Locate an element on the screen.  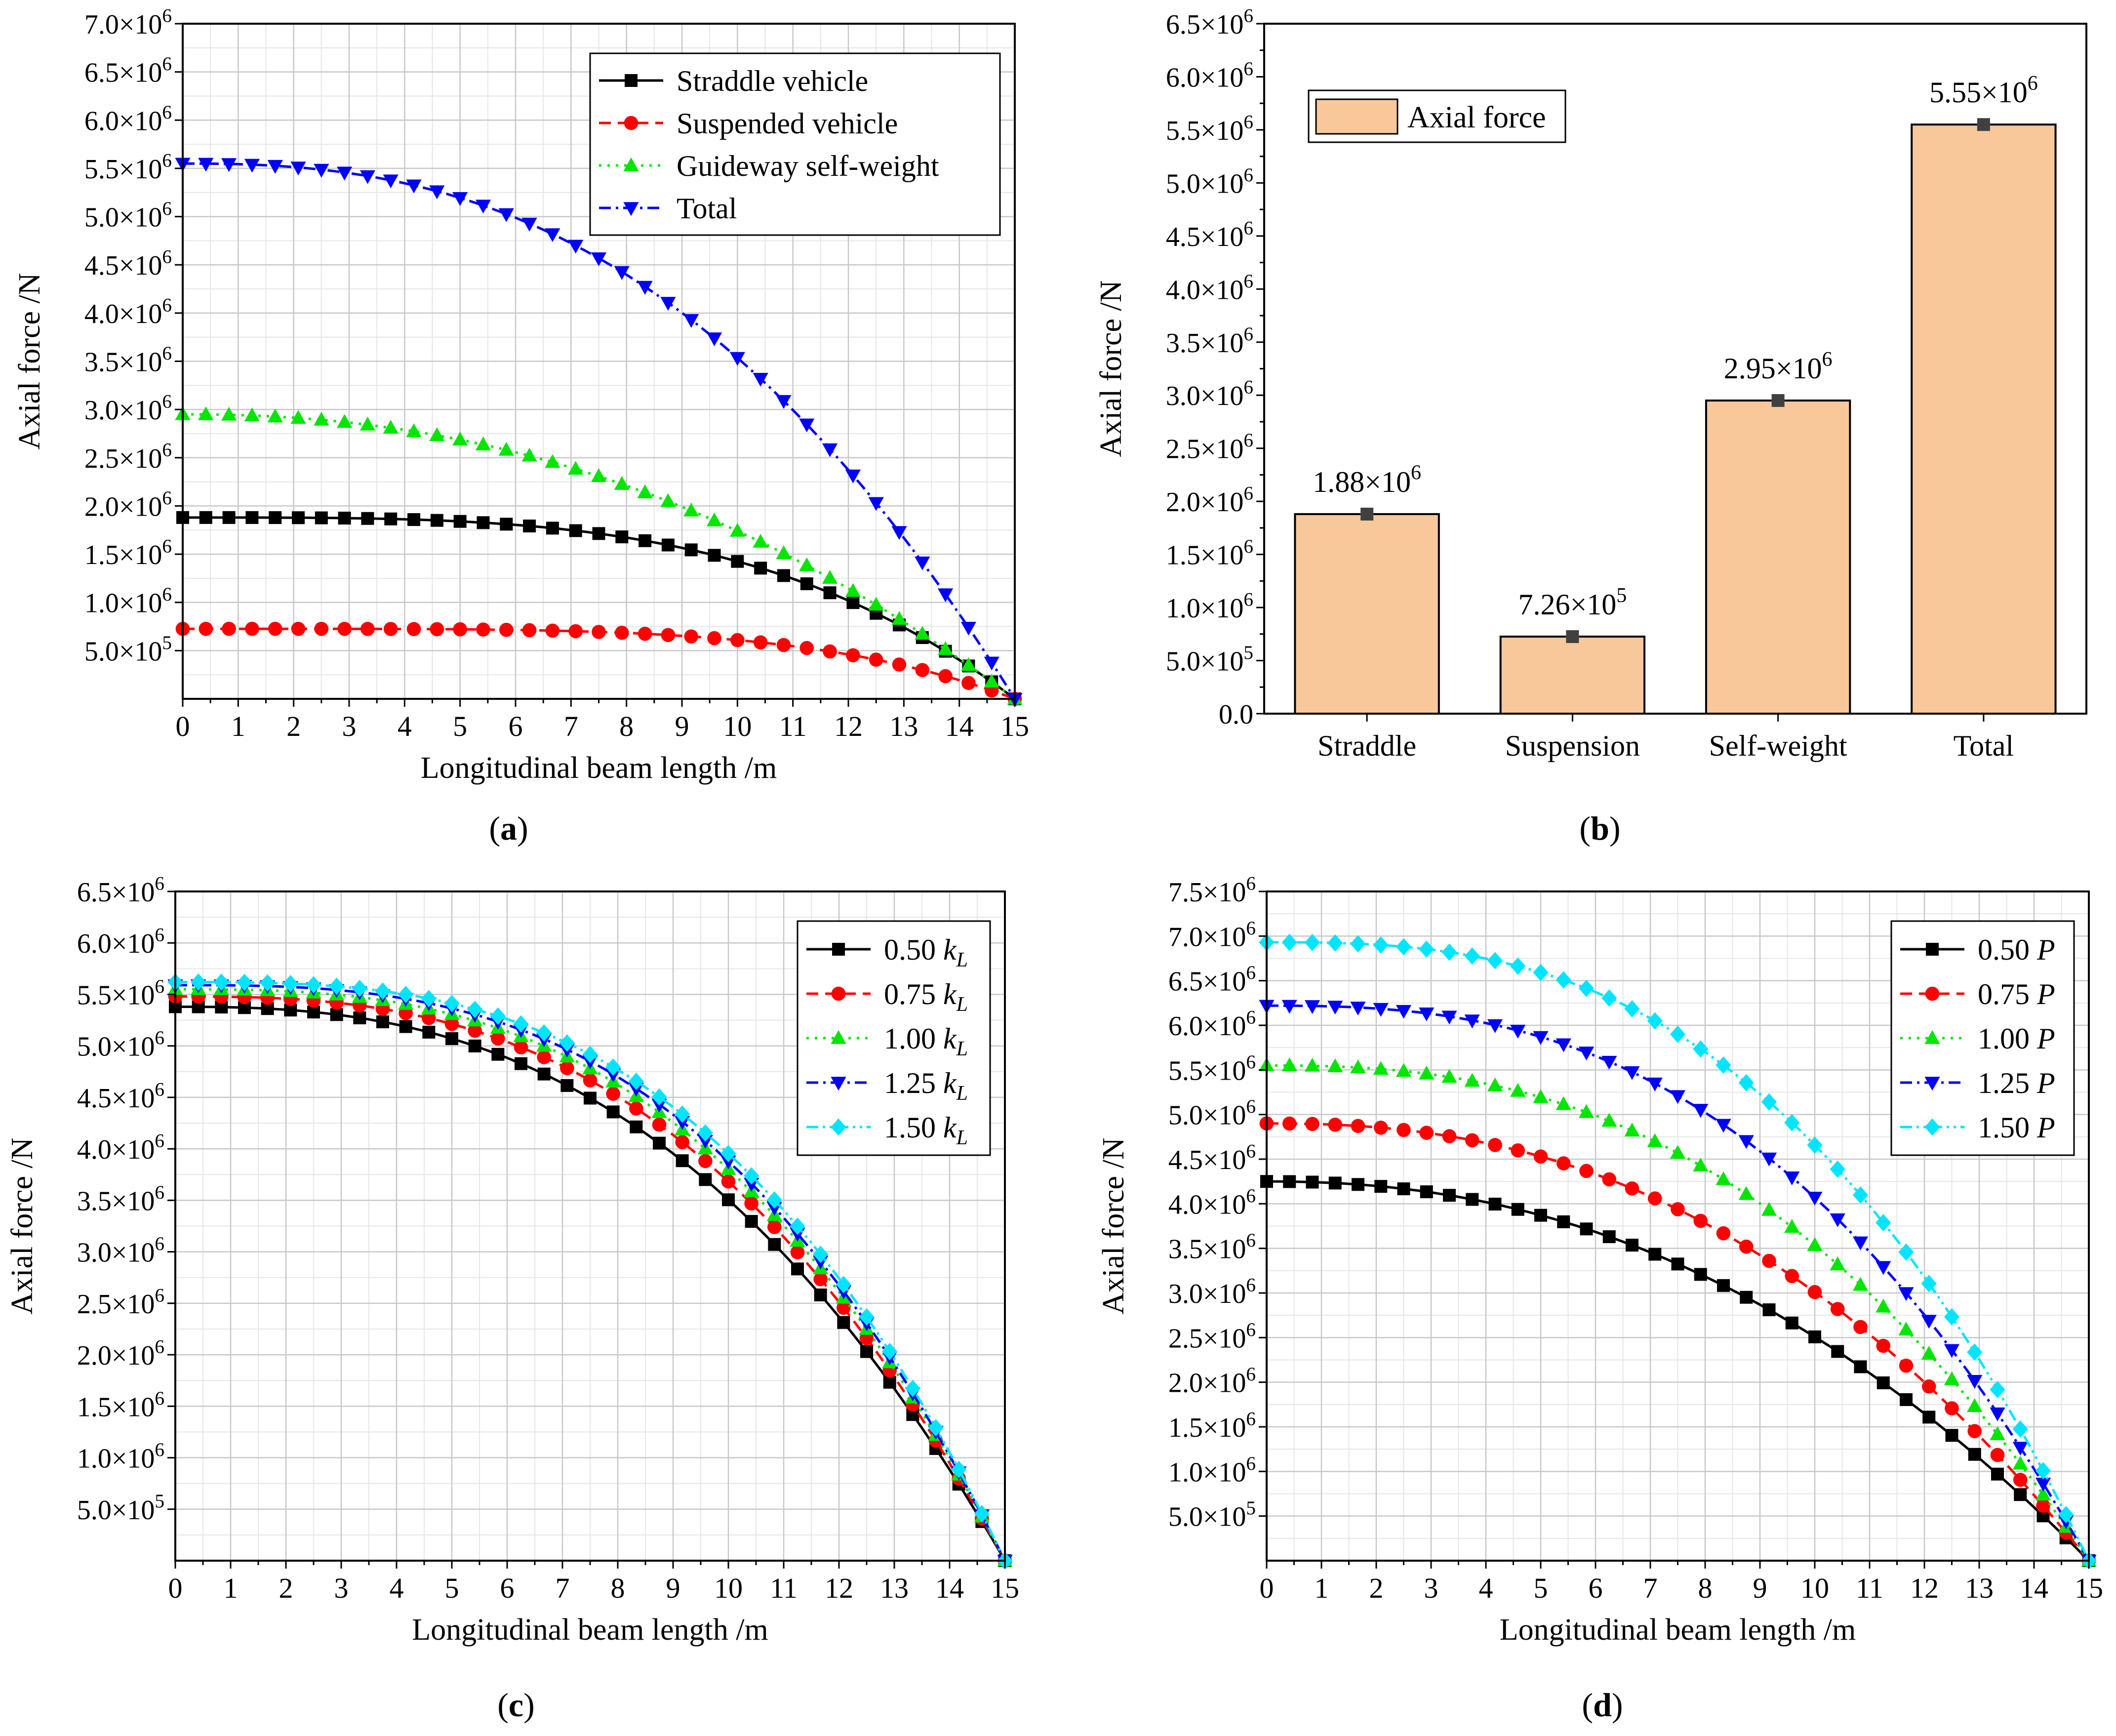
data-label: 1.88×10⁶ is located at coordinates (1367, 480).